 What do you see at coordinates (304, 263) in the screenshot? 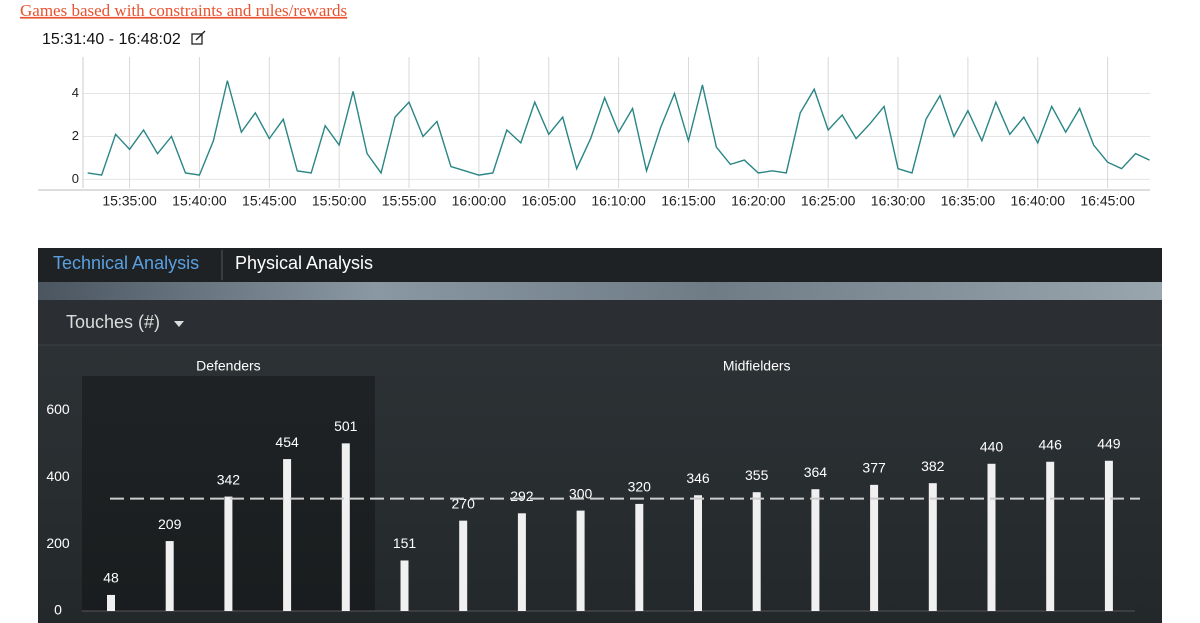
I see `tab: Physical Analysis` at bounding box center [304, 263].